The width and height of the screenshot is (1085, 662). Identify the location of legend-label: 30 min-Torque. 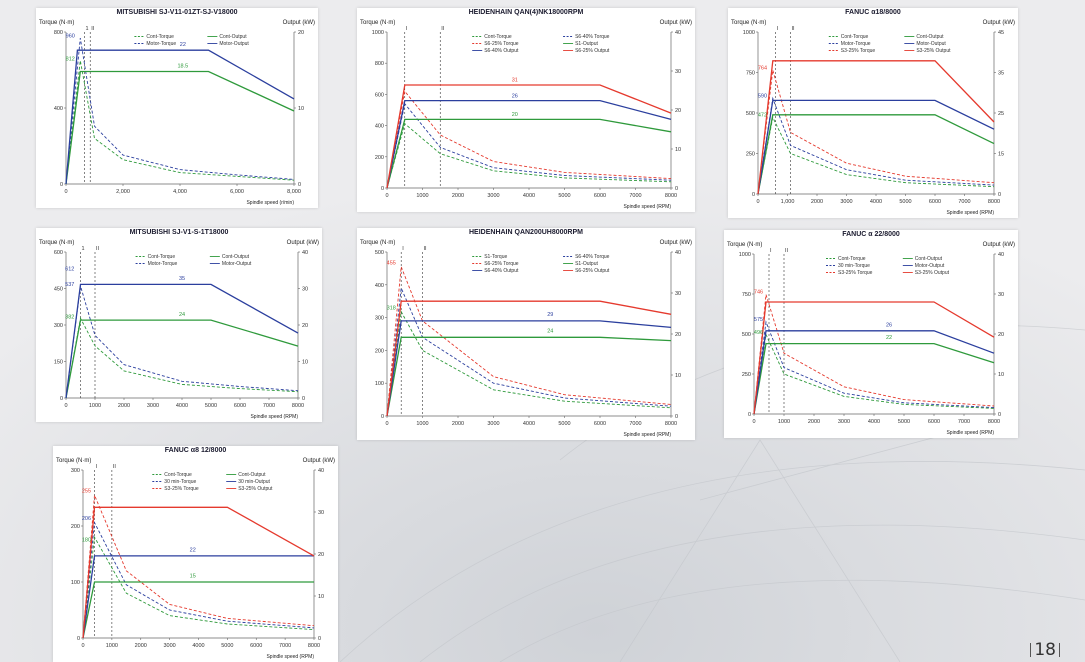
(180, 482).